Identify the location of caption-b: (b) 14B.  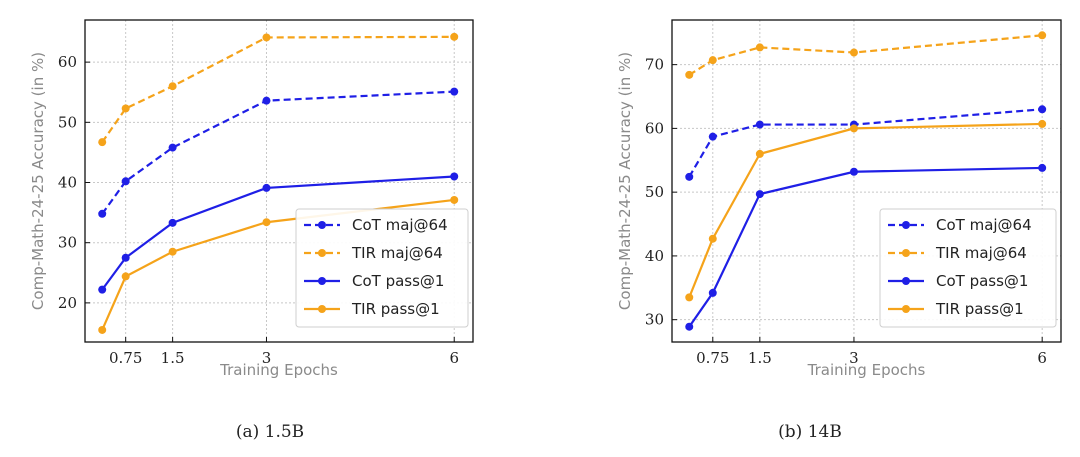
(810, 432).